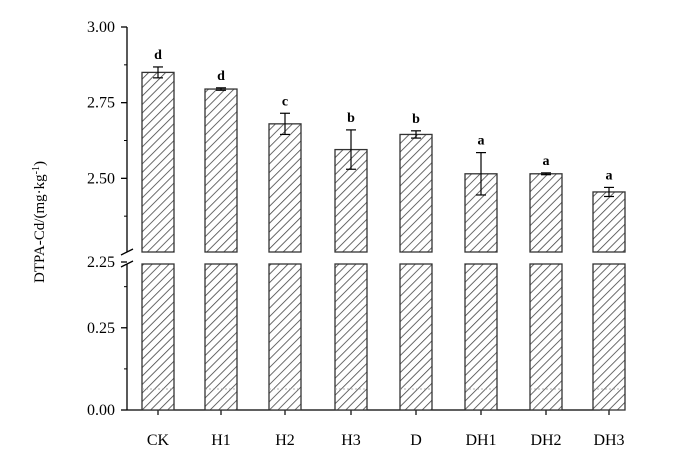  What do you see at coordinates (416, 440) in the screenshot?
I see `x-tick-label: D` at bounding box center [416, 440].